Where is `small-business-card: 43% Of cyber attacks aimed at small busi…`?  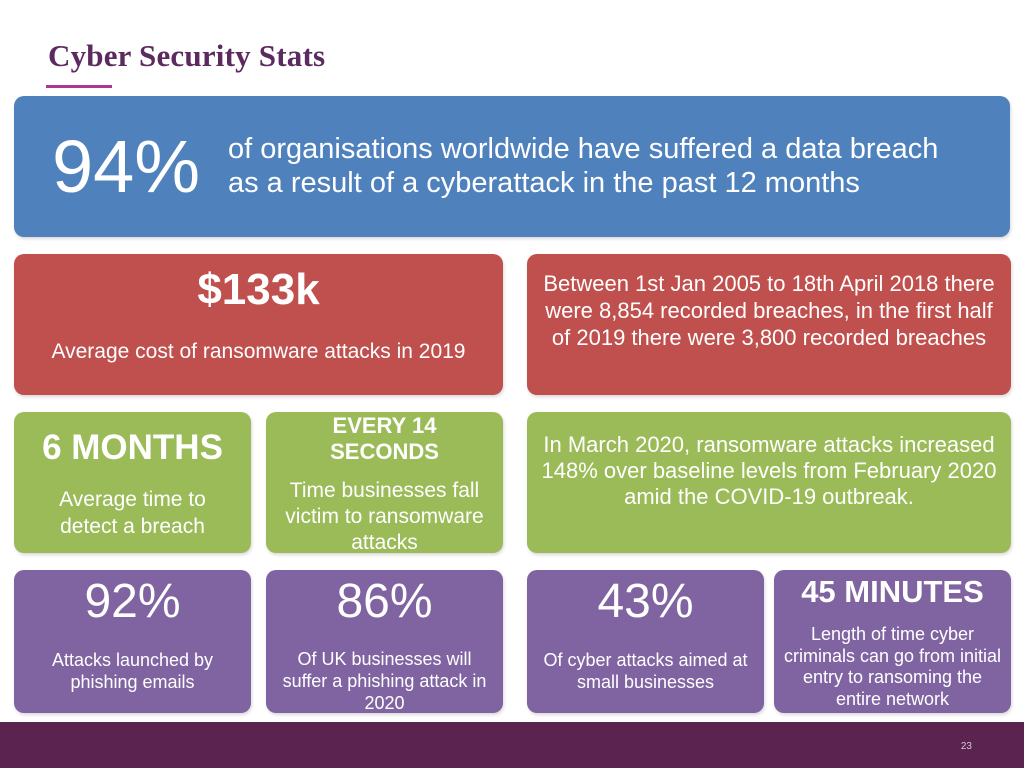 small-business-card: 43% Of cyber attacks aimed at small busi… is located at coordinates (645, 641).